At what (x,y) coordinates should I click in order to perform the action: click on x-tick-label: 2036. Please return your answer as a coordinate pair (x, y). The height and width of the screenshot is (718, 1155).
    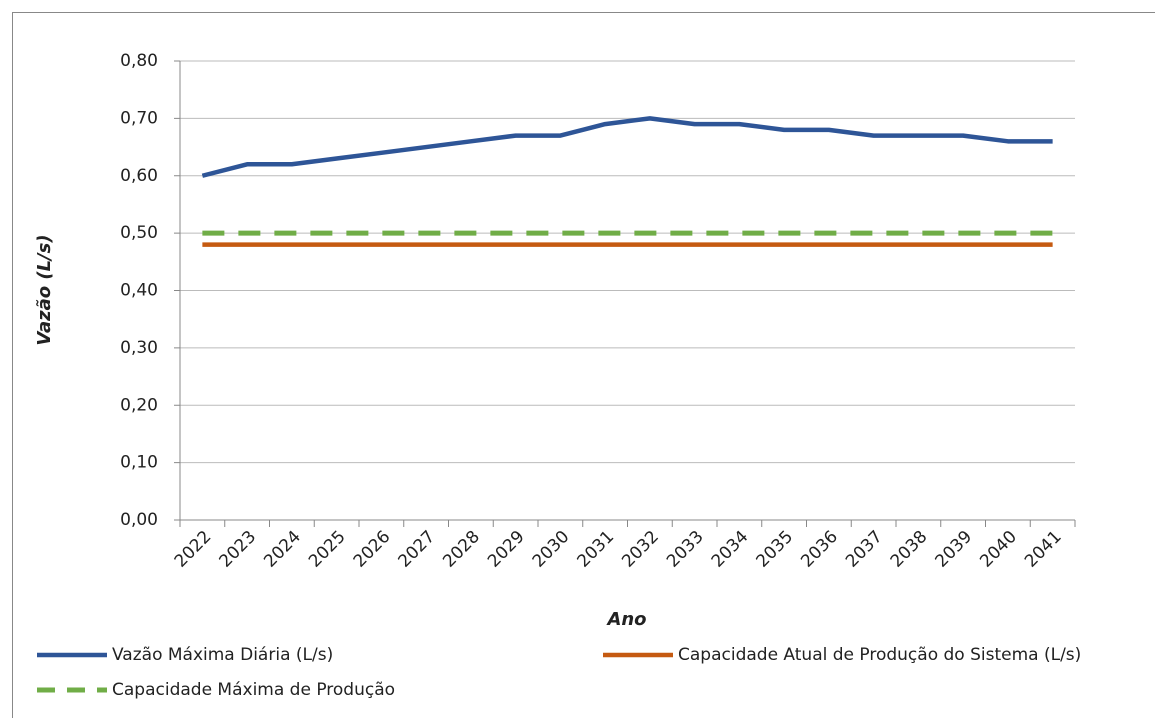
    Looking at the image, I should click on (819, 549).